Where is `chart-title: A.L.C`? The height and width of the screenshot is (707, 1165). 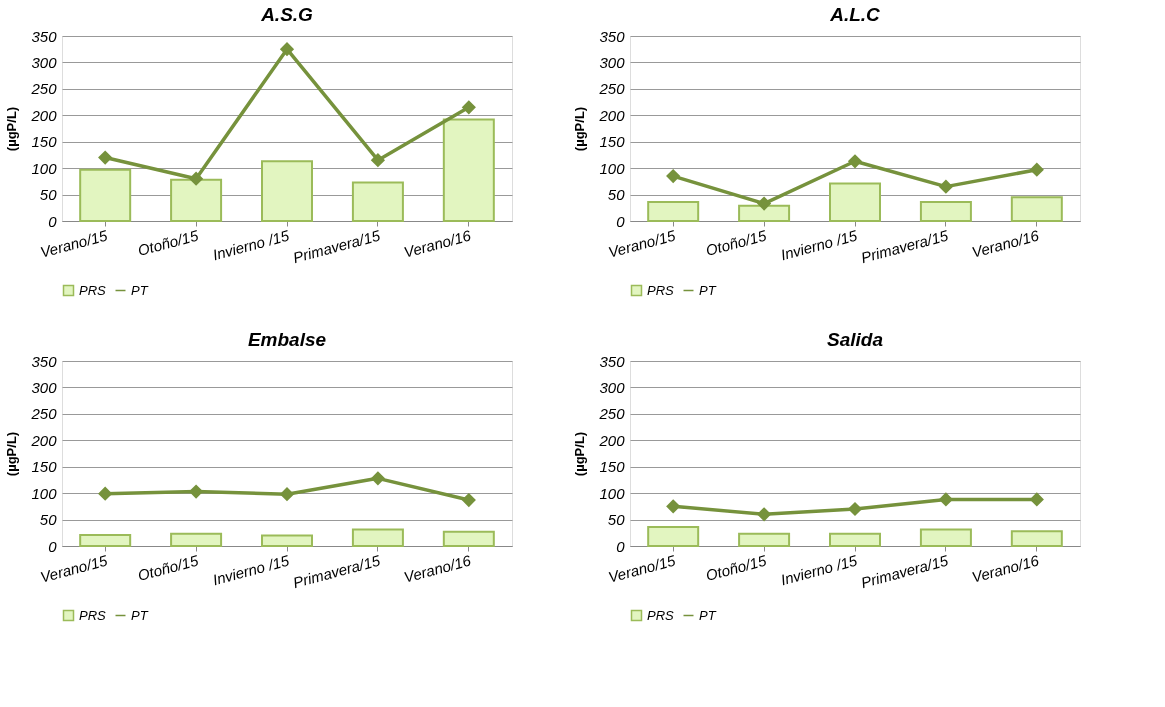 chart-title: A.L.C is located at coordinates (855, 14).